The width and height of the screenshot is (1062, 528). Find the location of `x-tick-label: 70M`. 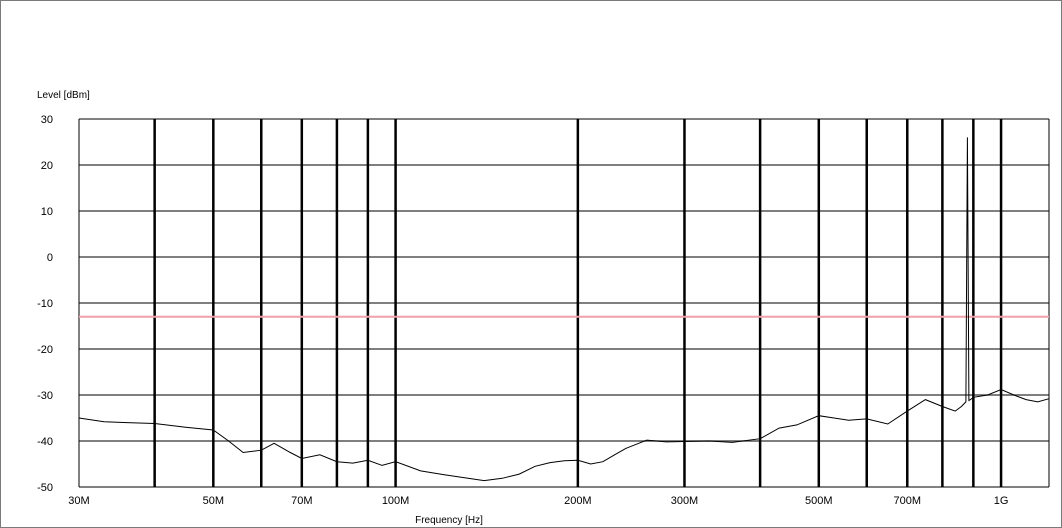

x-tick-label: 70M is located at coordinates (301, 501).